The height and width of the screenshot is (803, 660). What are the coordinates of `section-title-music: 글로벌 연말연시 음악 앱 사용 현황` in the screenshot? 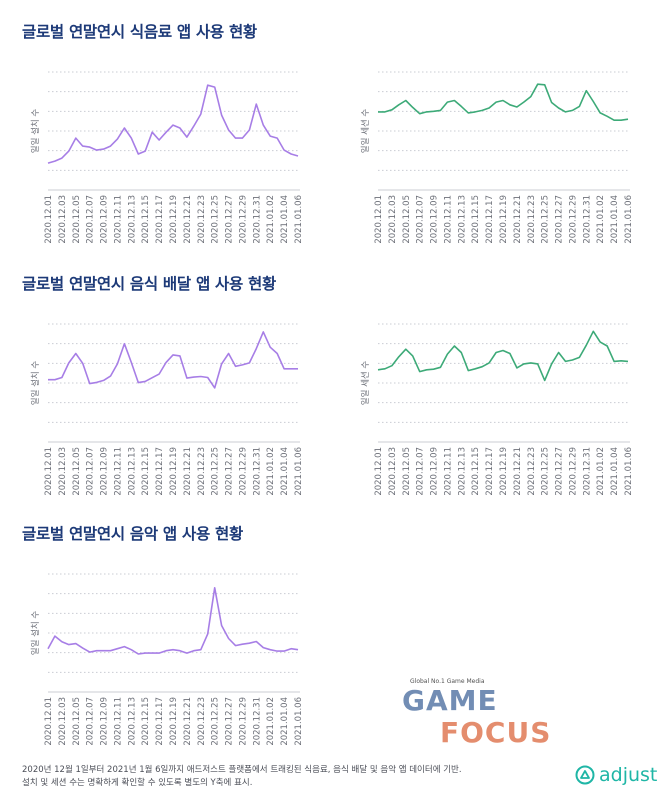 It's located at (132, 534).